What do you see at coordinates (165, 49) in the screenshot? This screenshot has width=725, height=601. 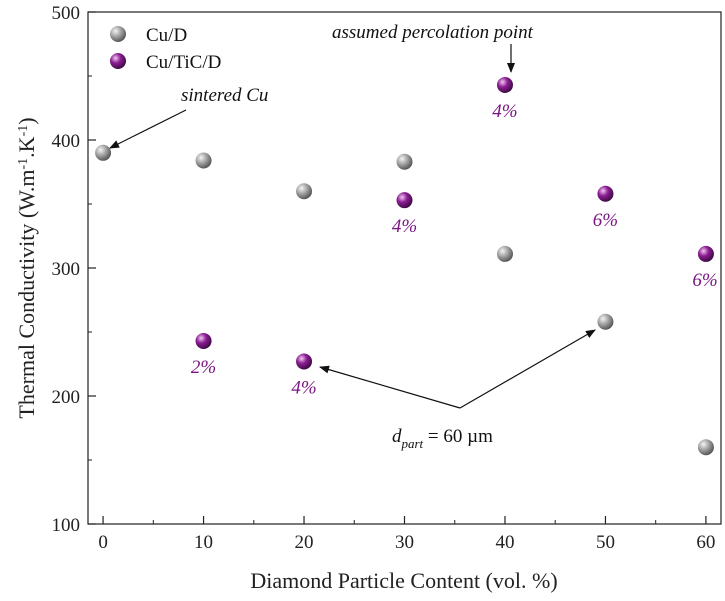 I see `legend: Cu/D Cu/TiC/D` at bounding box center [165, 49].